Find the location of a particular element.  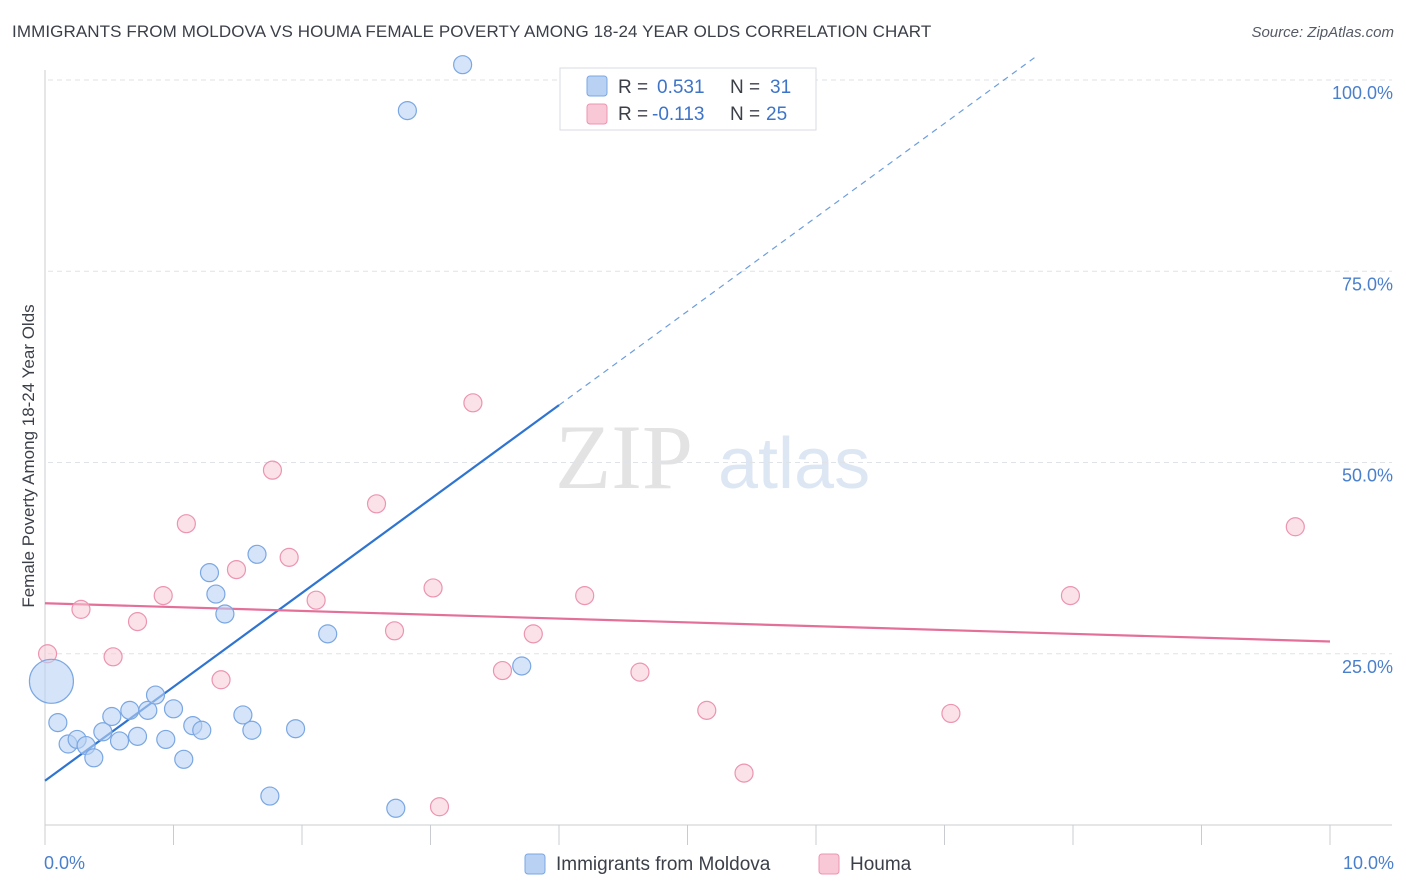

legend-n-label-1: N = is located at coordinates (745, 87).